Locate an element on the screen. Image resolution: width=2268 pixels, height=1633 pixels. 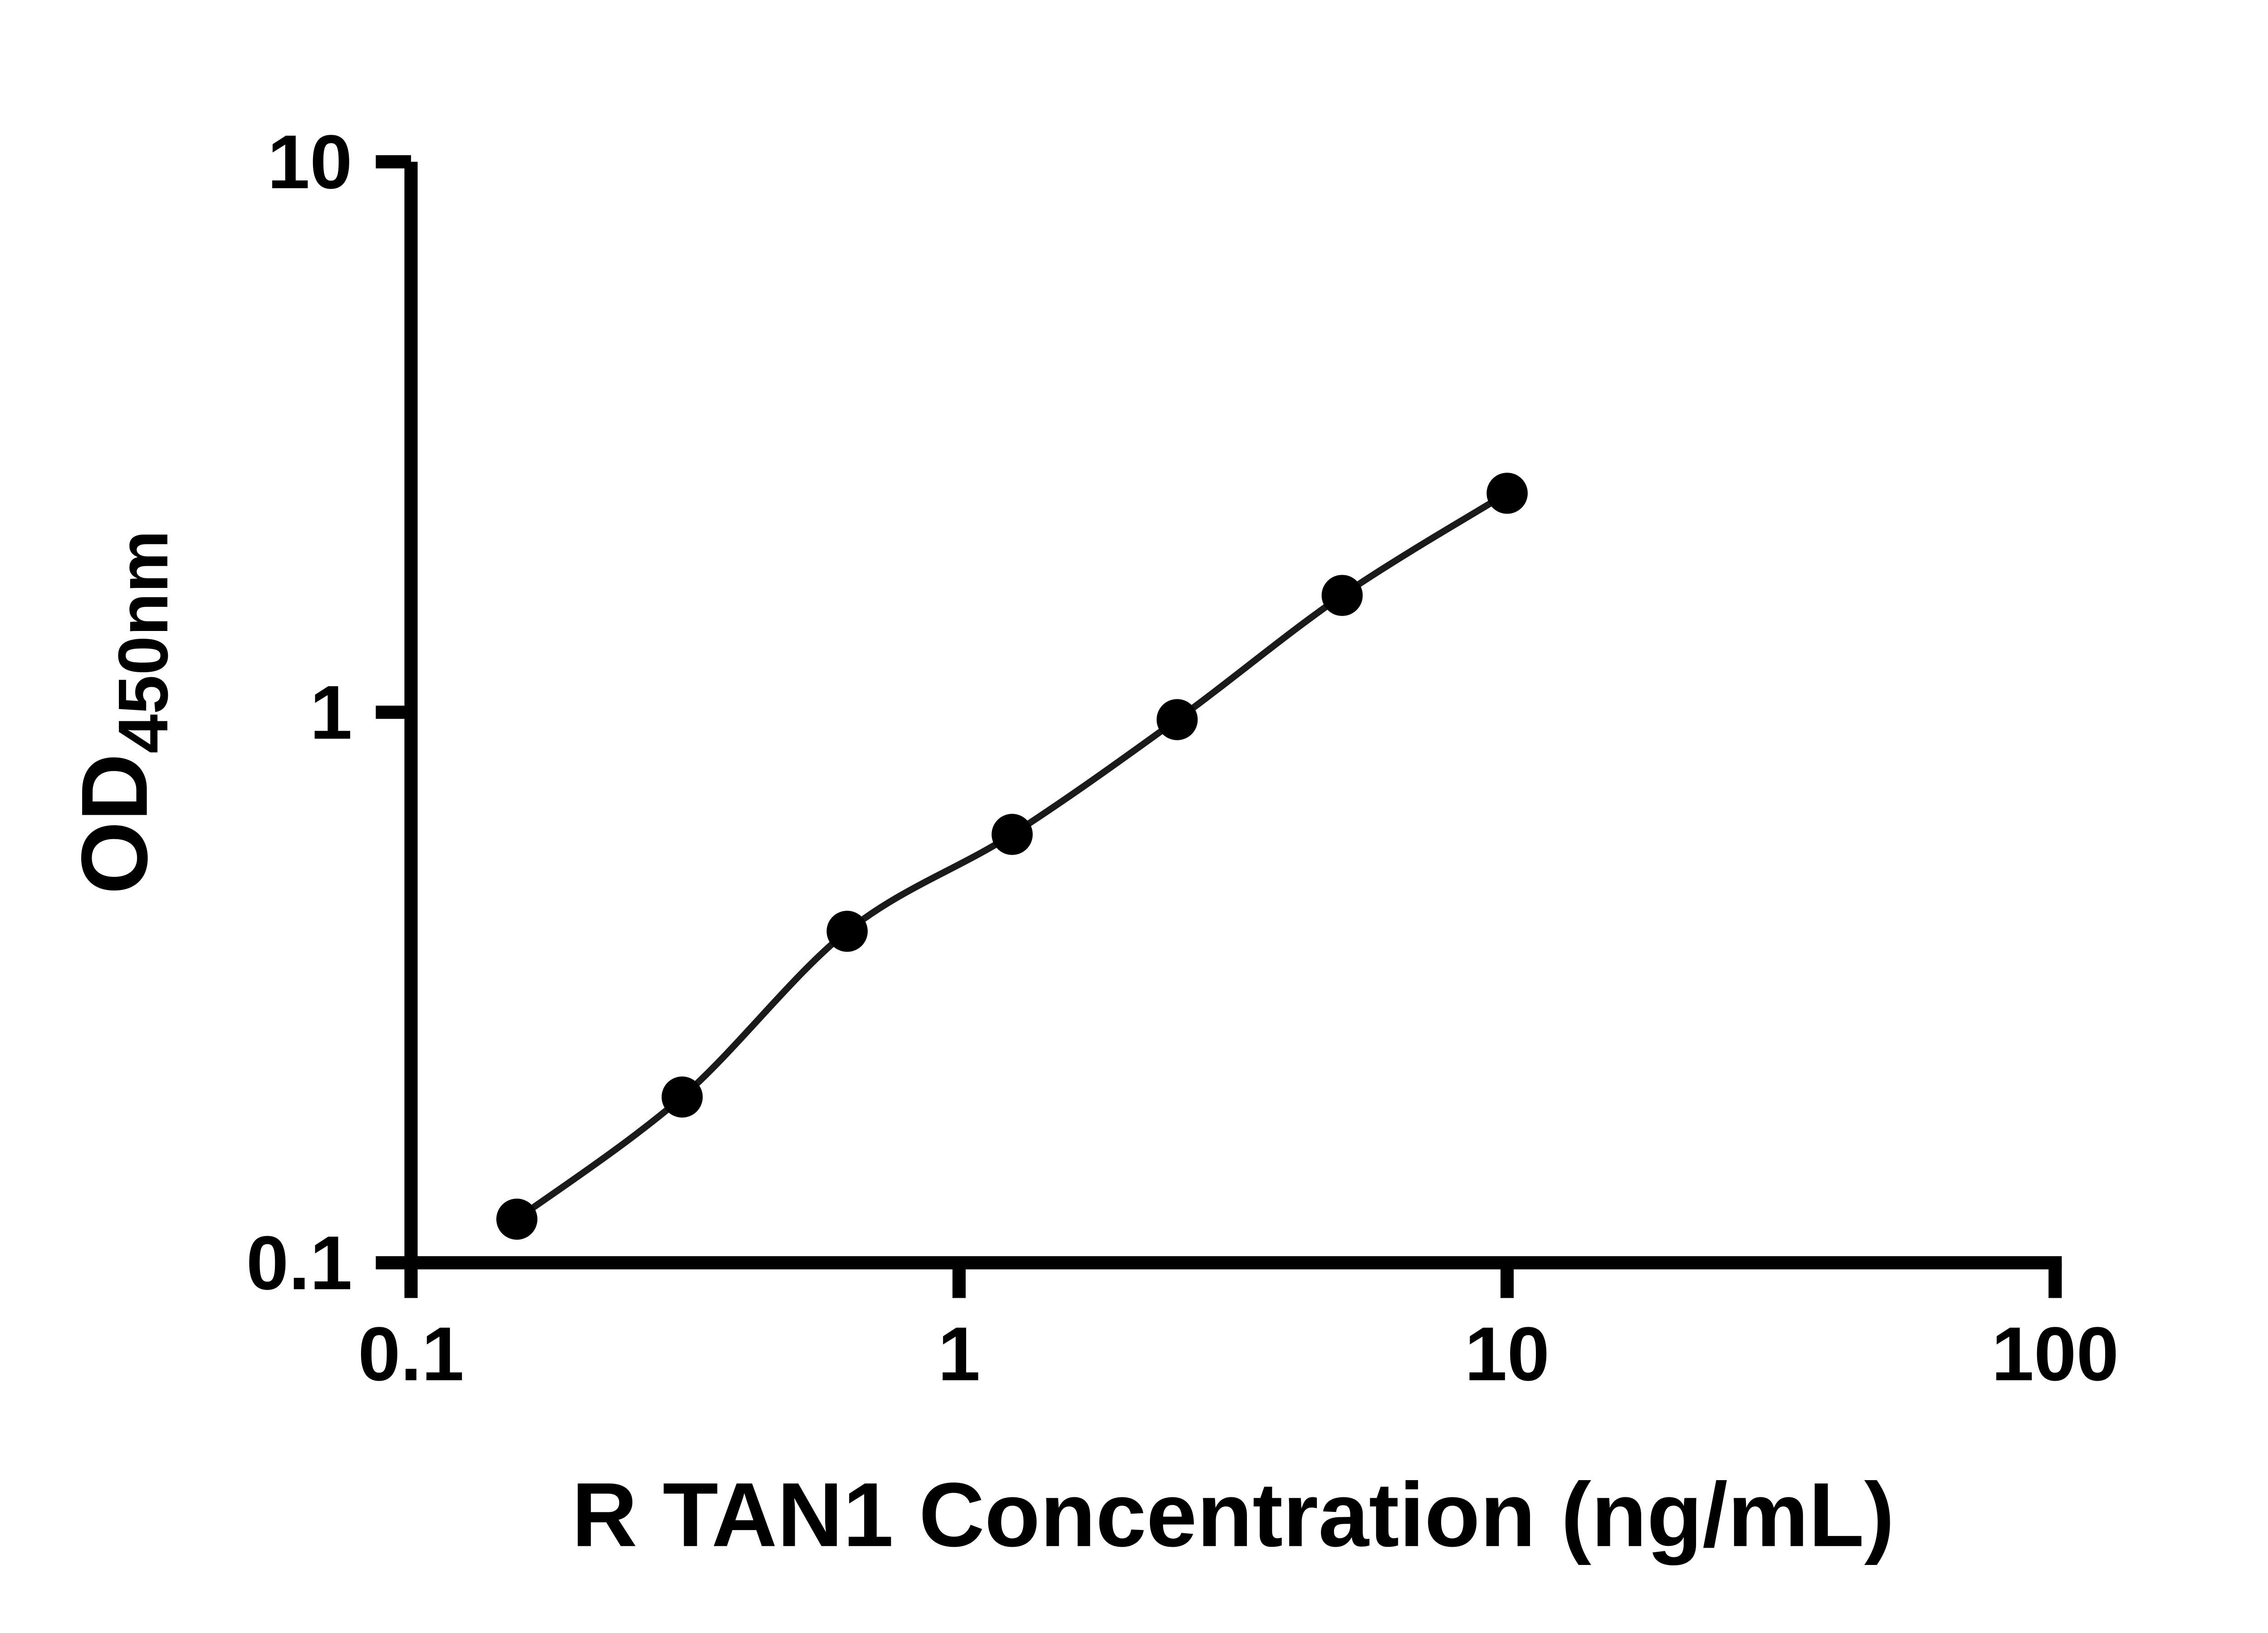
x-tick-label: 0.1 is located at coordinates (411, 1354).